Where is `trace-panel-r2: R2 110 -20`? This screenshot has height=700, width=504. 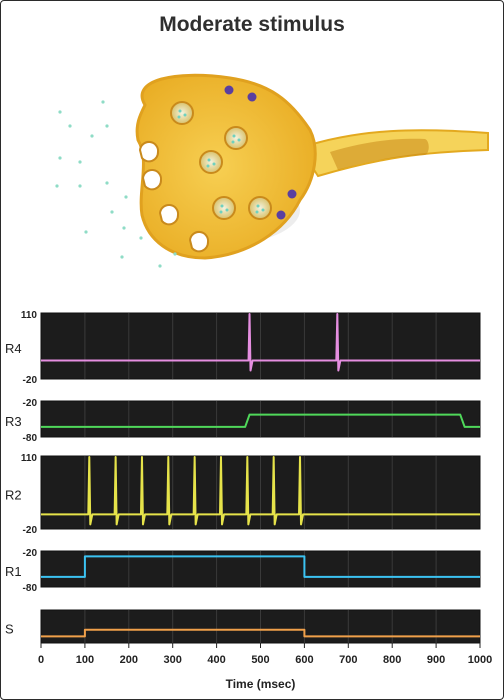
trace-panel-r2: R2 110 -20 is located at coordinates (243, 494).